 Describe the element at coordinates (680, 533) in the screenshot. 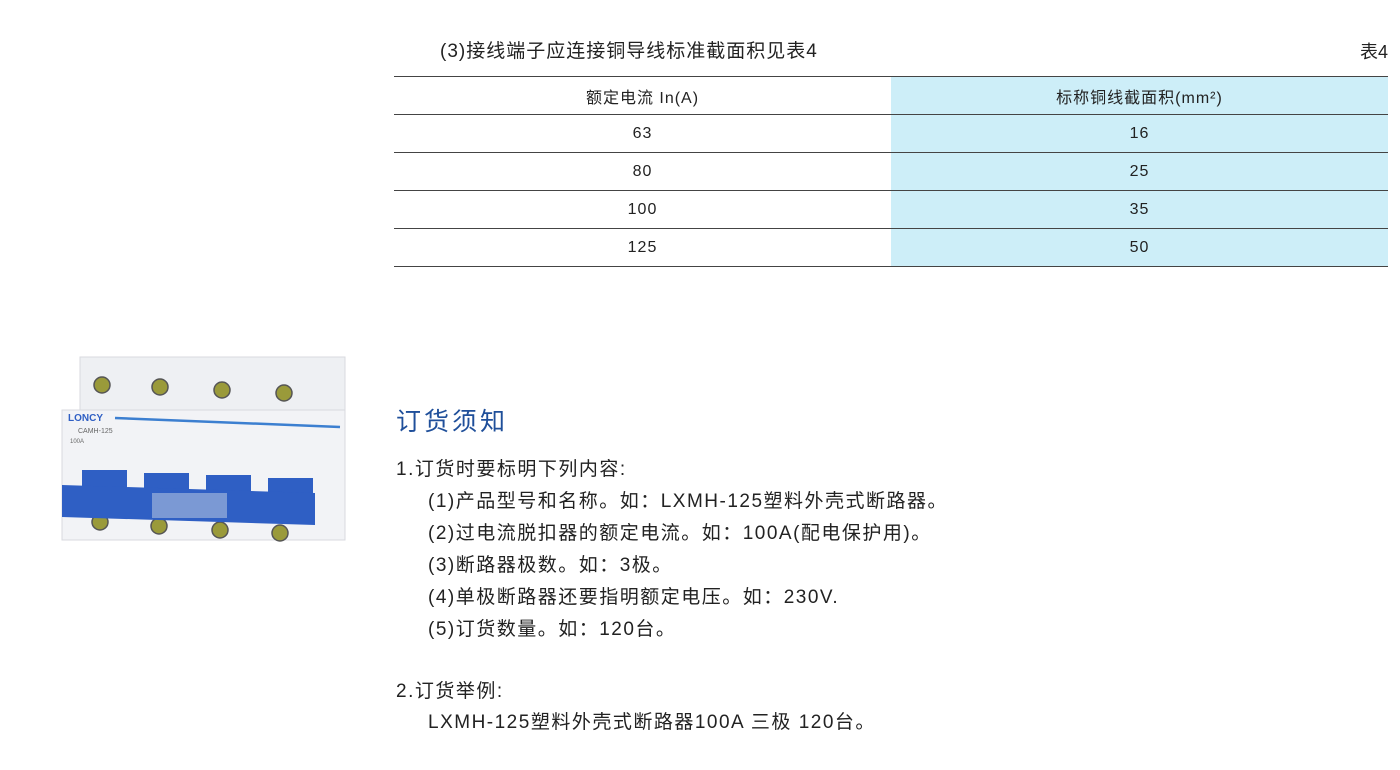

I see `ordering-subitem: (2)过电流脱扣器的额定电流。如：100A(配电保护用)。` at that location.